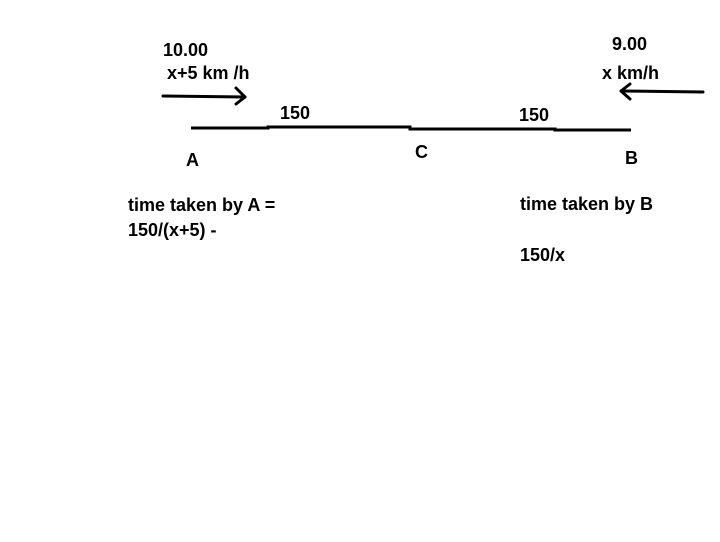 The height and width of the screenshot is (542, 720). Describe the element at coordinates (208, 73) in the screenshot. I see `a-speed: x+5 km /h` at that location.